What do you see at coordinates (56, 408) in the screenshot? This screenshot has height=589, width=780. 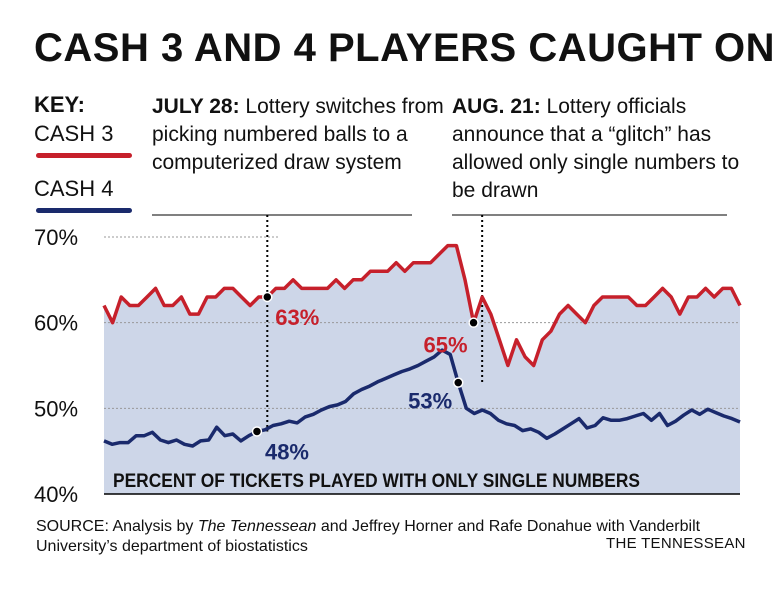 I see `y-tick-label-50: 50%` at bounding box center [56, 408].